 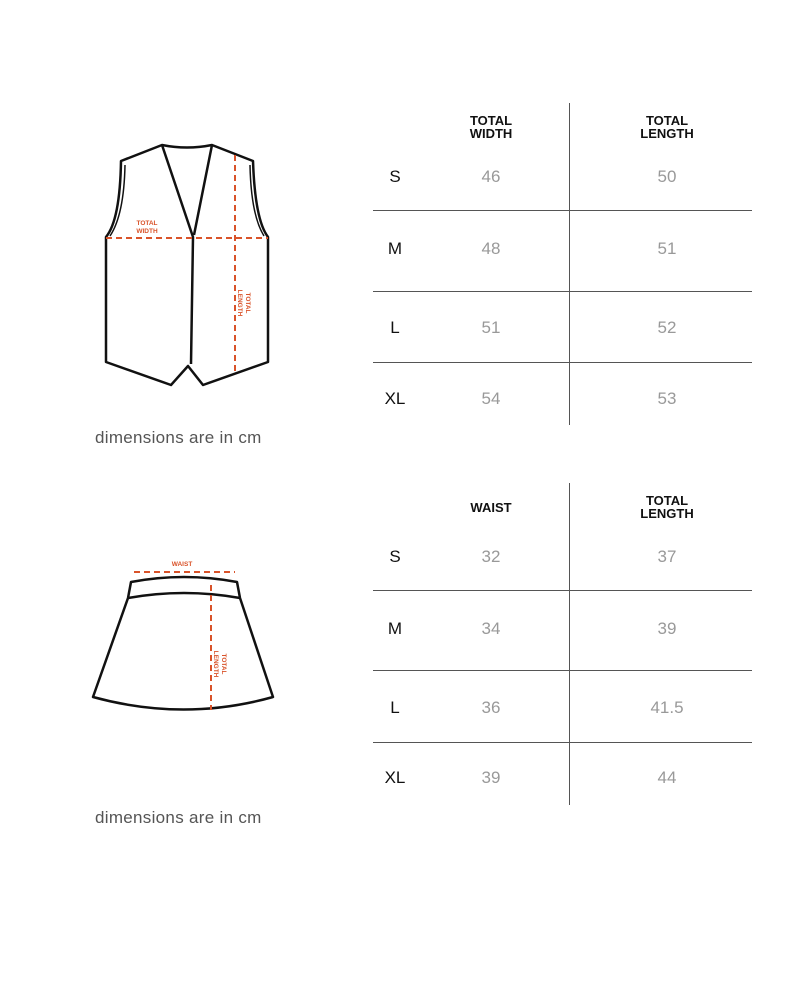 I want to click on cell-value: 34, so click(x=491, y=628).